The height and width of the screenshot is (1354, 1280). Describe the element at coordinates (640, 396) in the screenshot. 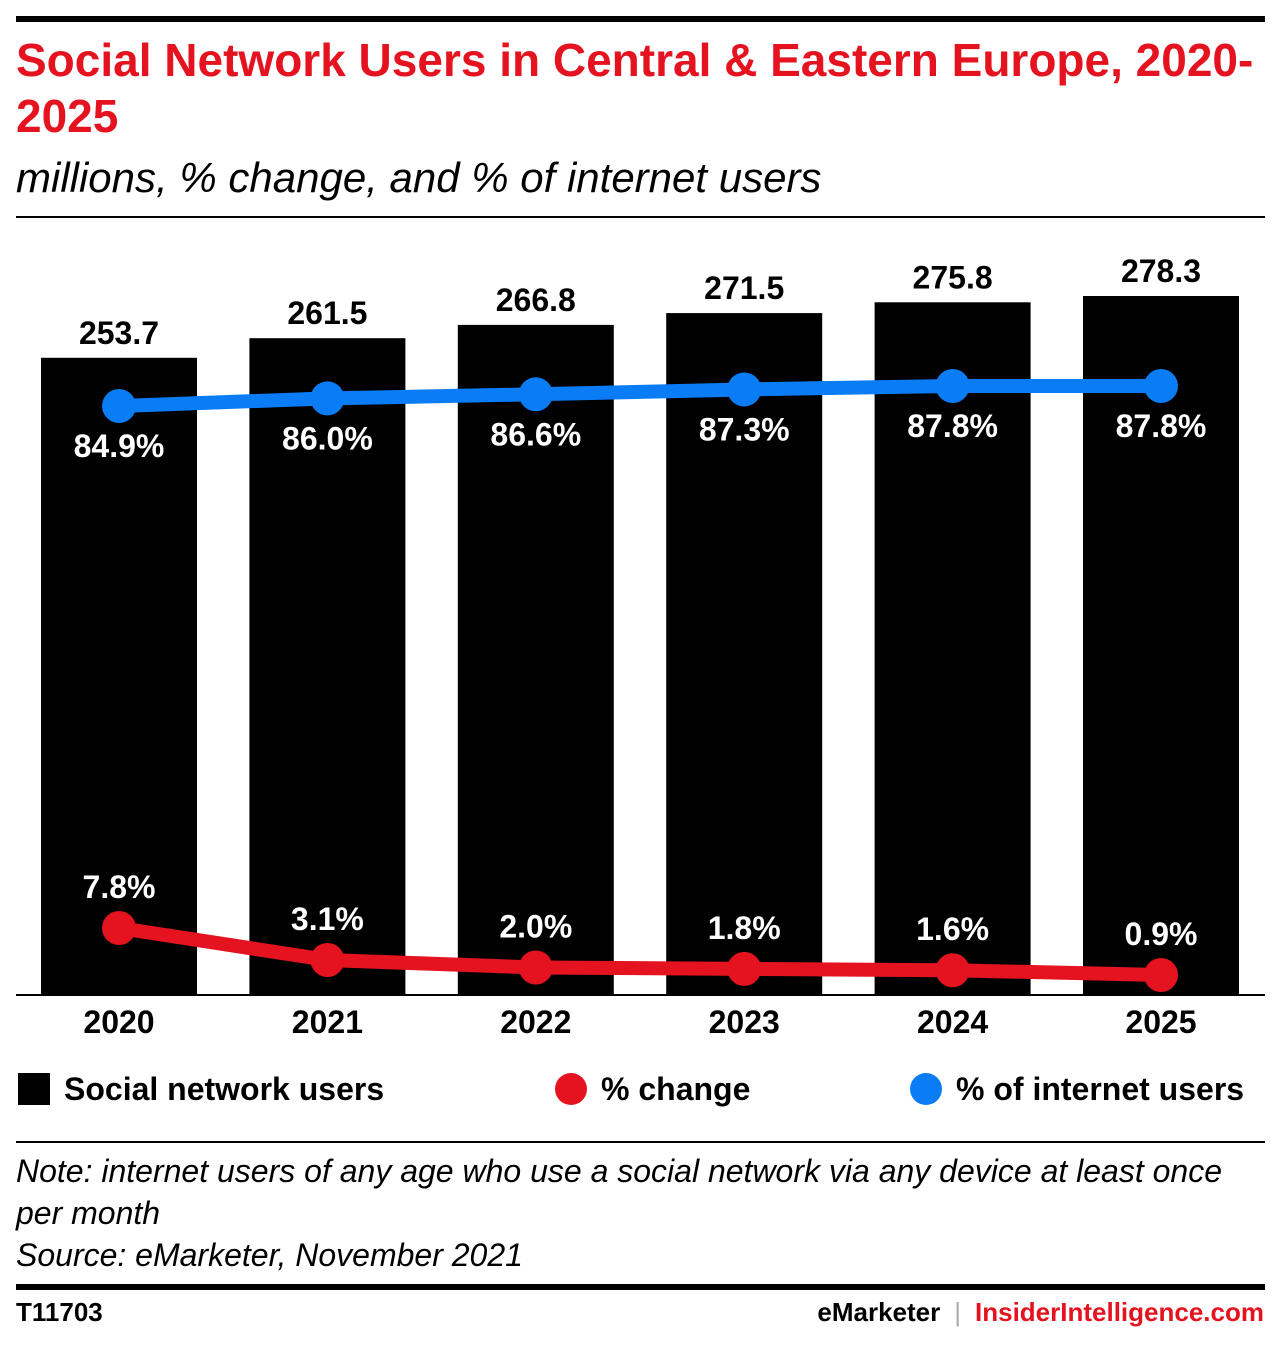

I see `pct-internet-line` at that location.